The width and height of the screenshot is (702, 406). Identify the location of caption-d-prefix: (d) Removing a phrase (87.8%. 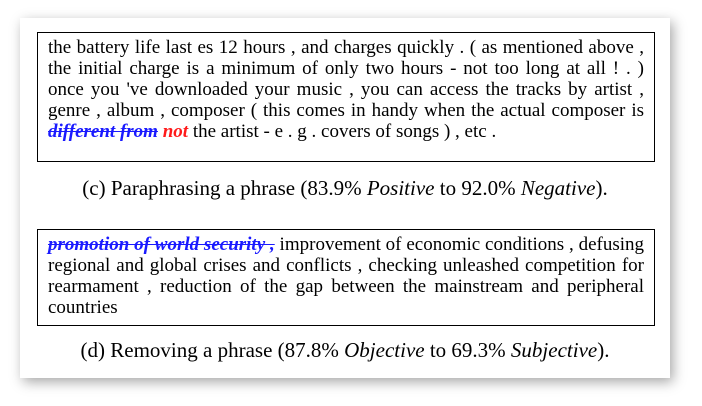
(212, 350).